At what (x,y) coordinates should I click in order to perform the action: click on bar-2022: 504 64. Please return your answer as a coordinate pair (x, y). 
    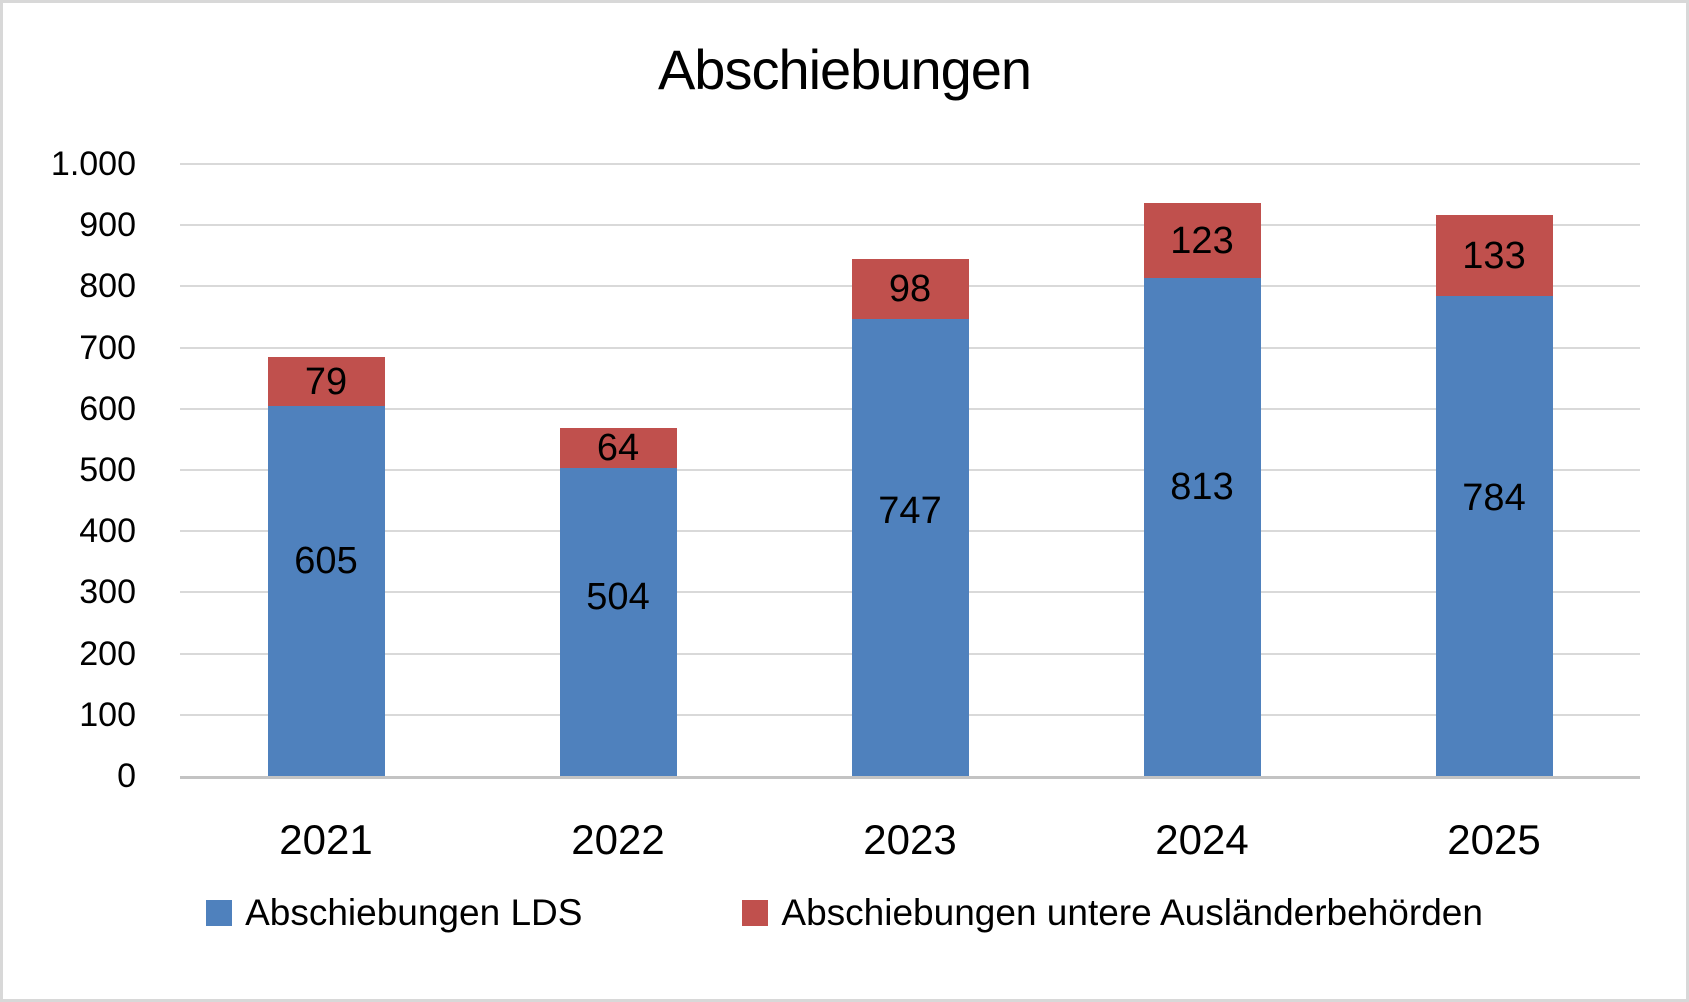
    Looking at the image, I should click on (618, 470).